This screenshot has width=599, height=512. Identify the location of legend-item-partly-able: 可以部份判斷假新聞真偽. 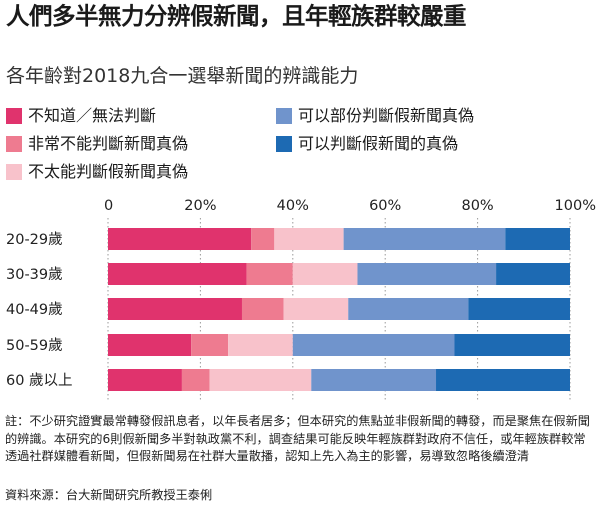
(375, 116).